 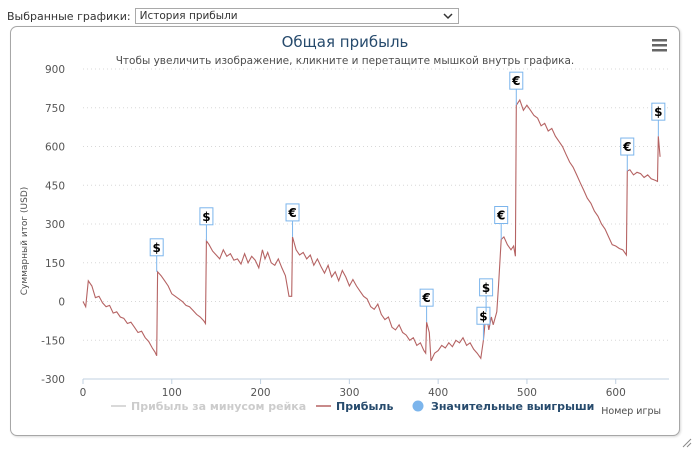 I want to click on legend-item: Прибыль, so click(x=354, y=406).